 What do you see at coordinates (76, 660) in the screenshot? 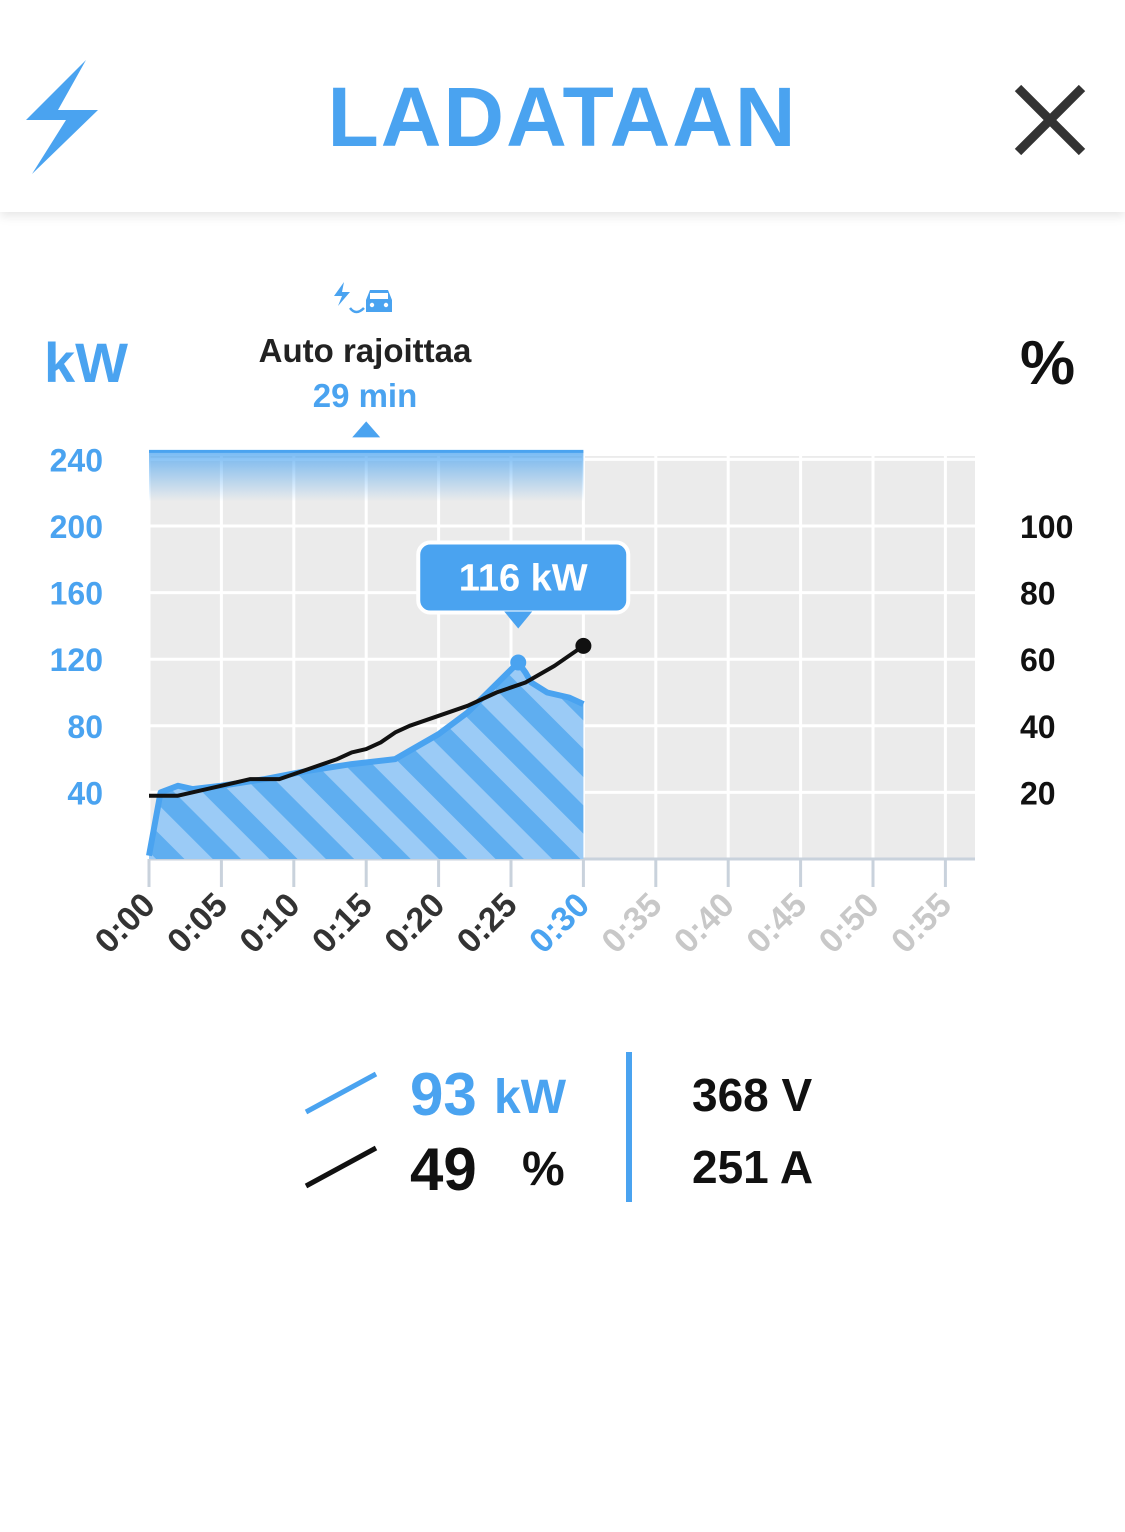
I see `y-left-tick-label: 120` at bounding box center [76, 660].